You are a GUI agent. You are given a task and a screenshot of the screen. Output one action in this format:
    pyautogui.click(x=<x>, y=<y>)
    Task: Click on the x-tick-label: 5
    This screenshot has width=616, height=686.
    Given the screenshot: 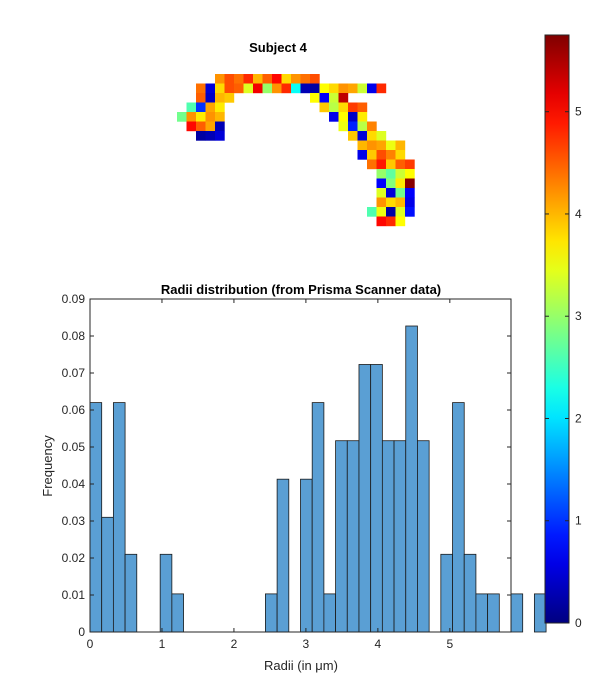 What is the action you would take?
    pyautogui.click(x=449, y=644)
    